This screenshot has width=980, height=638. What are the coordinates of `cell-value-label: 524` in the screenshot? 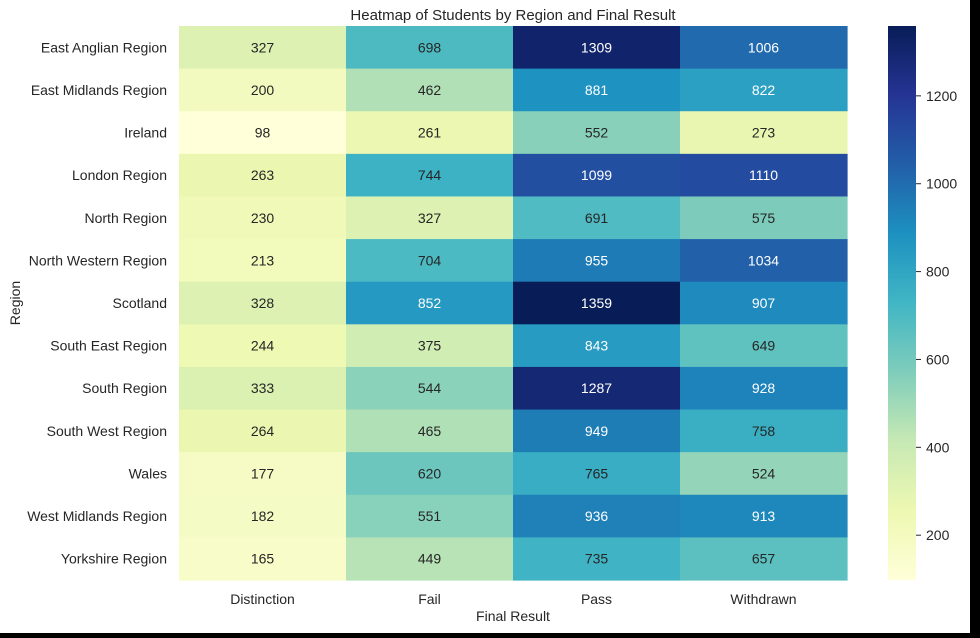 It's located at (764, 473).